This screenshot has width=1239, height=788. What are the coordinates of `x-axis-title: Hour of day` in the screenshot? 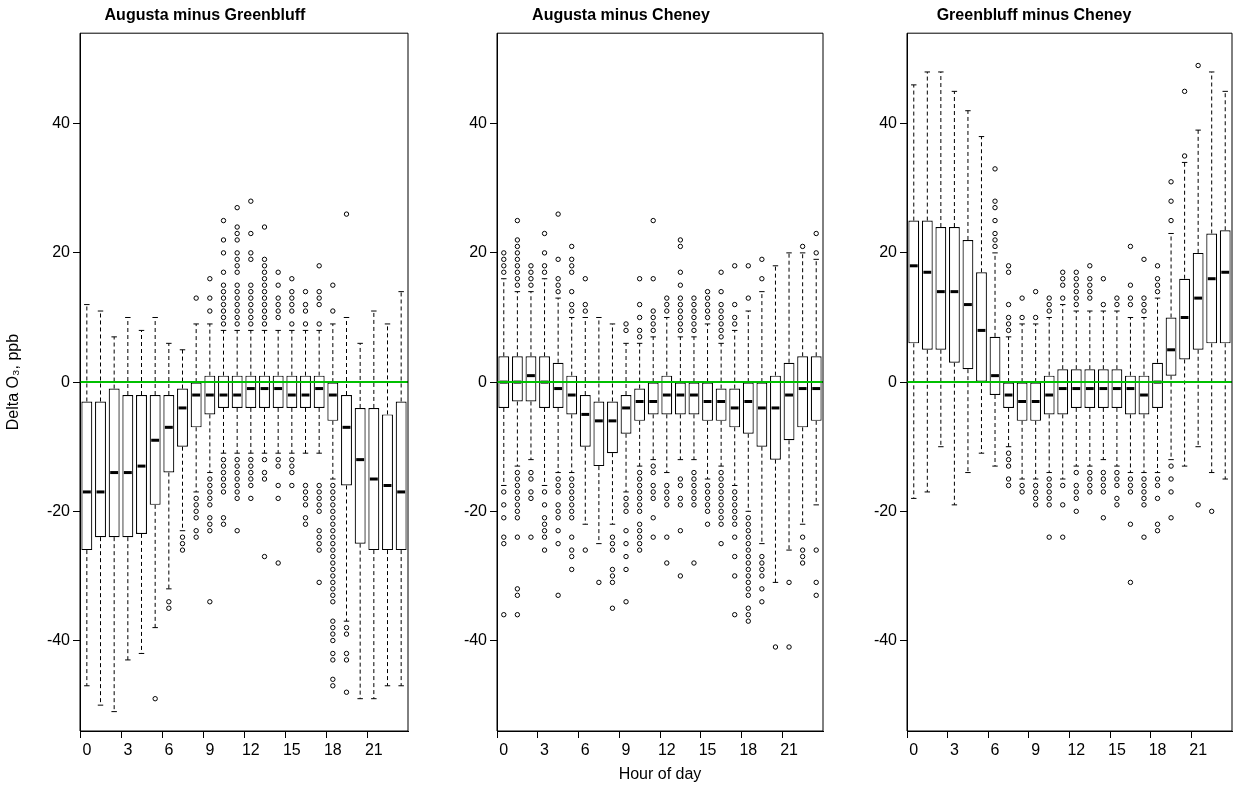 It's located at (660, 773).